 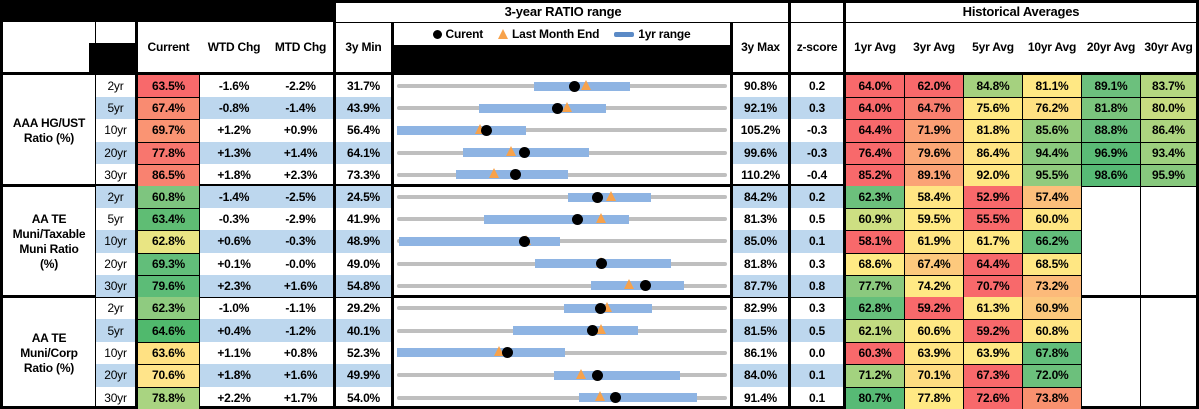 I want to click on current-cell: 62.3%, so click(x=168, y=308).